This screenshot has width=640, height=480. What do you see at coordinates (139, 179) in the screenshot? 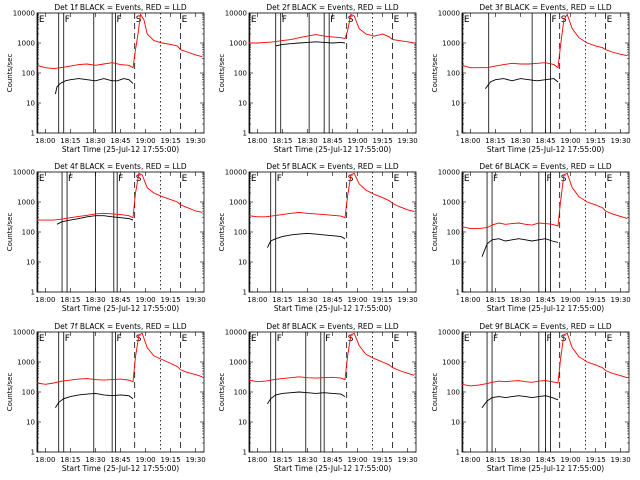
I see `segment-label: S` at bounding box center [139, 179].